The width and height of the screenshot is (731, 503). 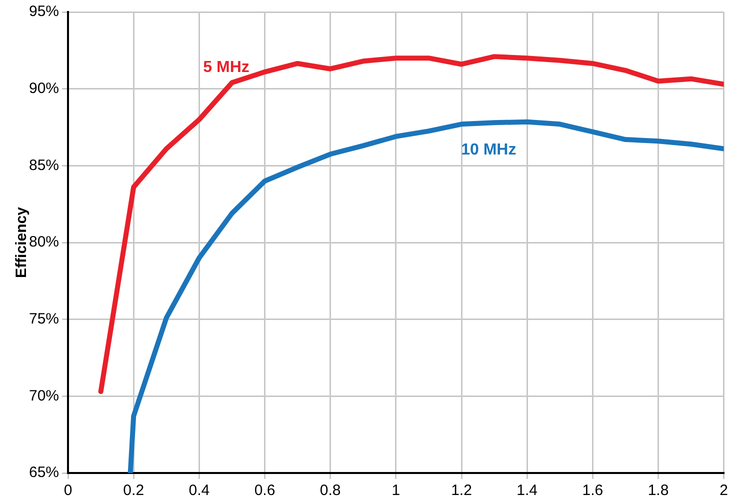 What do you see at coordinates (44, 11) in the screenshot?
I see `y-tick-label: 95%` at bounding box center [44, 11].